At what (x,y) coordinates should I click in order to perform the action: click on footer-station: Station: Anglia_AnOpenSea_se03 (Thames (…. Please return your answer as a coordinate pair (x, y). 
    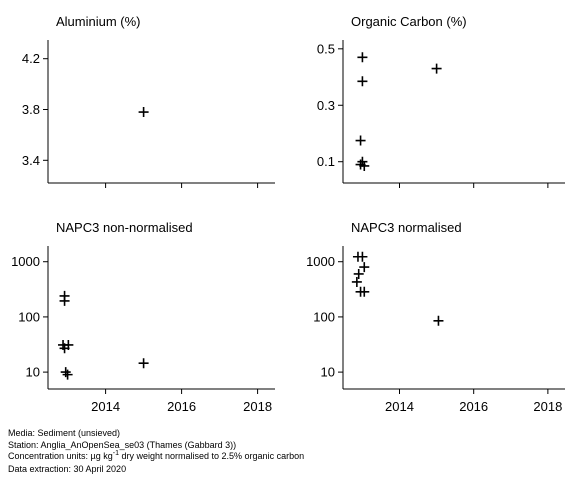
    Looking at the image, I should click on (122, 444).